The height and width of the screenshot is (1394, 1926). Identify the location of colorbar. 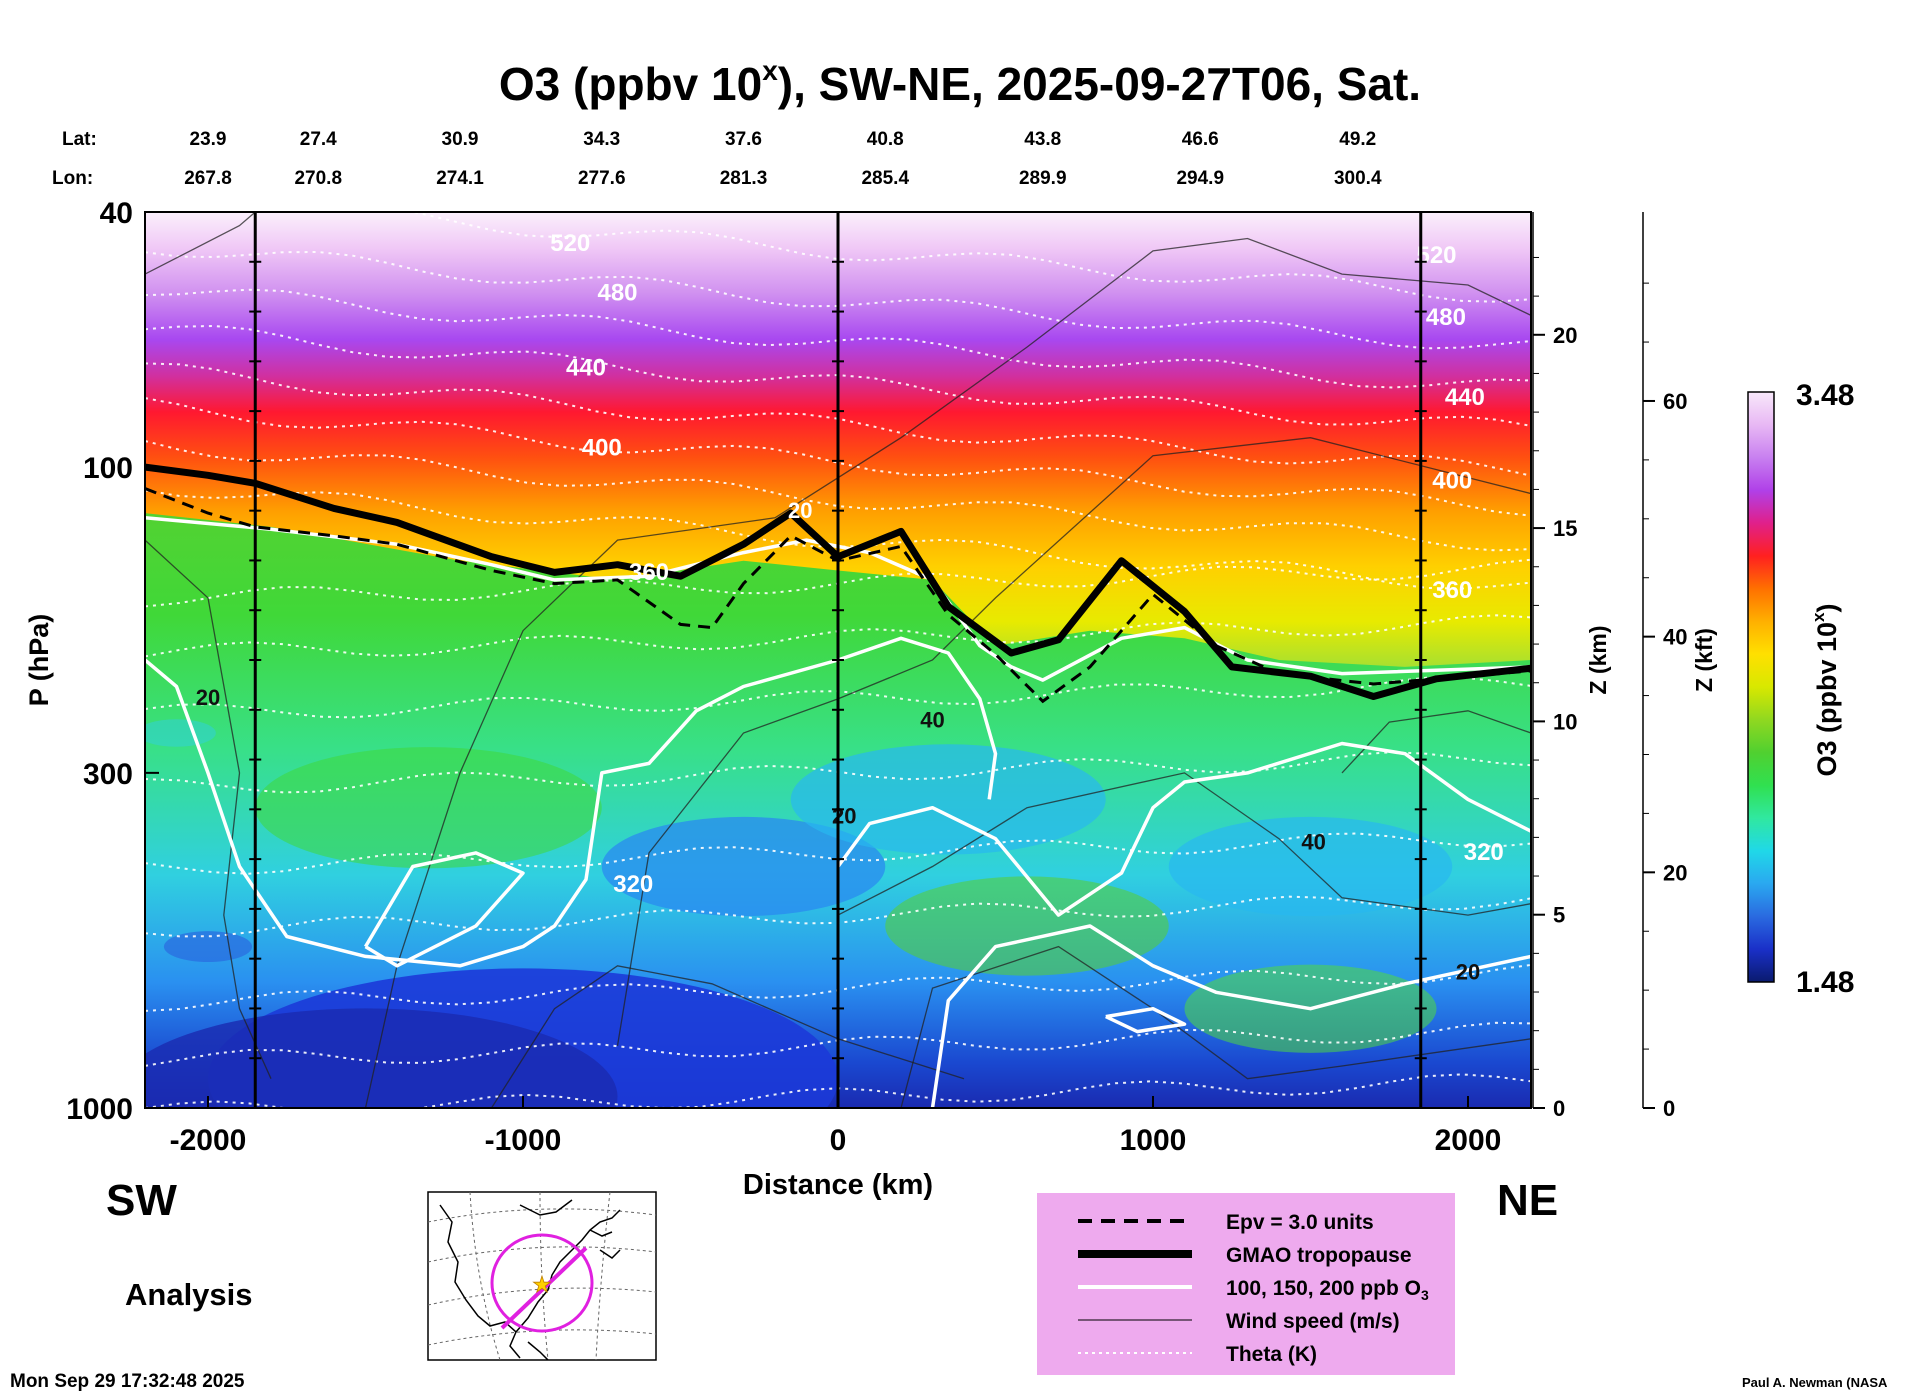
(1761, 687).